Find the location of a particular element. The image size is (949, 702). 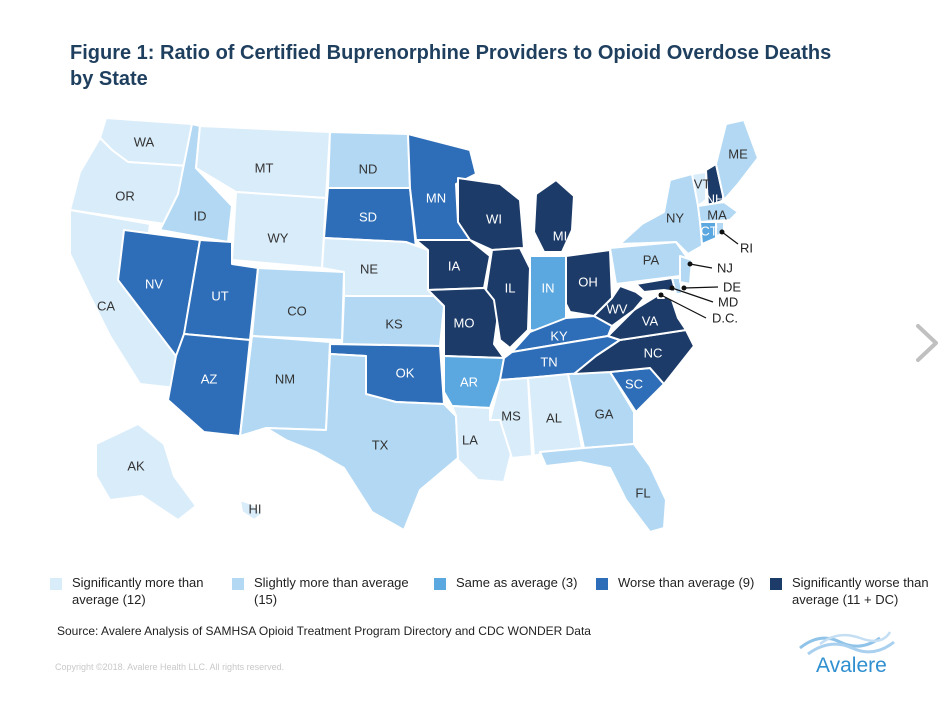

state-label: WI is located at coordinates (494, 219).